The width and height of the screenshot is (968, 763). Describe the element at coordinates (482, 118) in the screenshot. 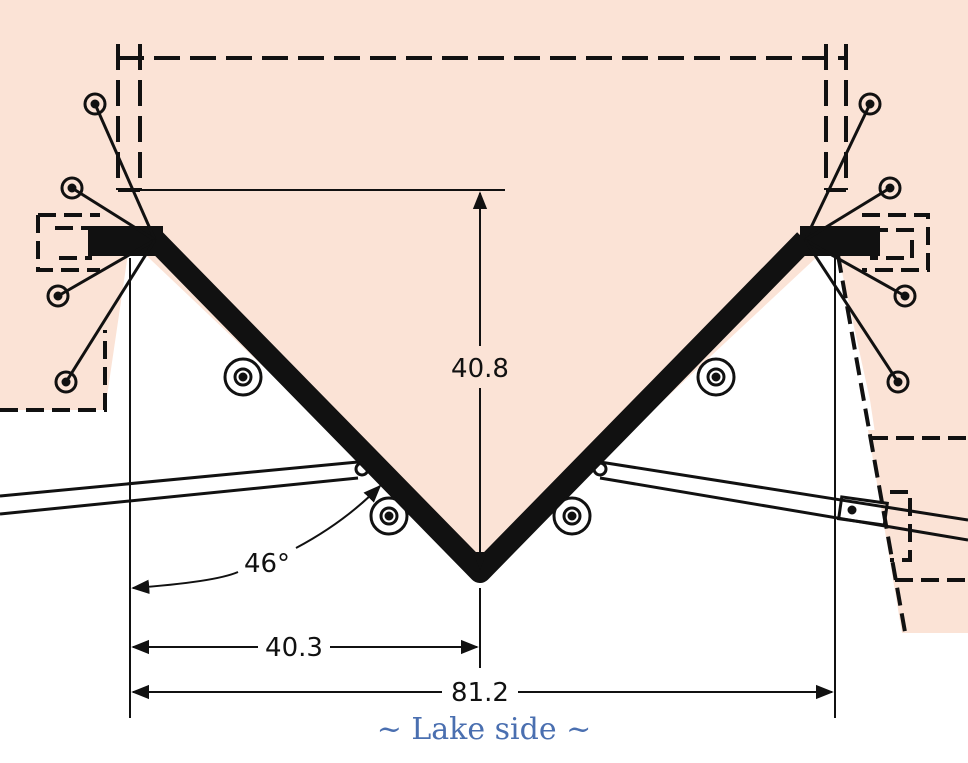

I see `deck-outline-dashed` at that location.